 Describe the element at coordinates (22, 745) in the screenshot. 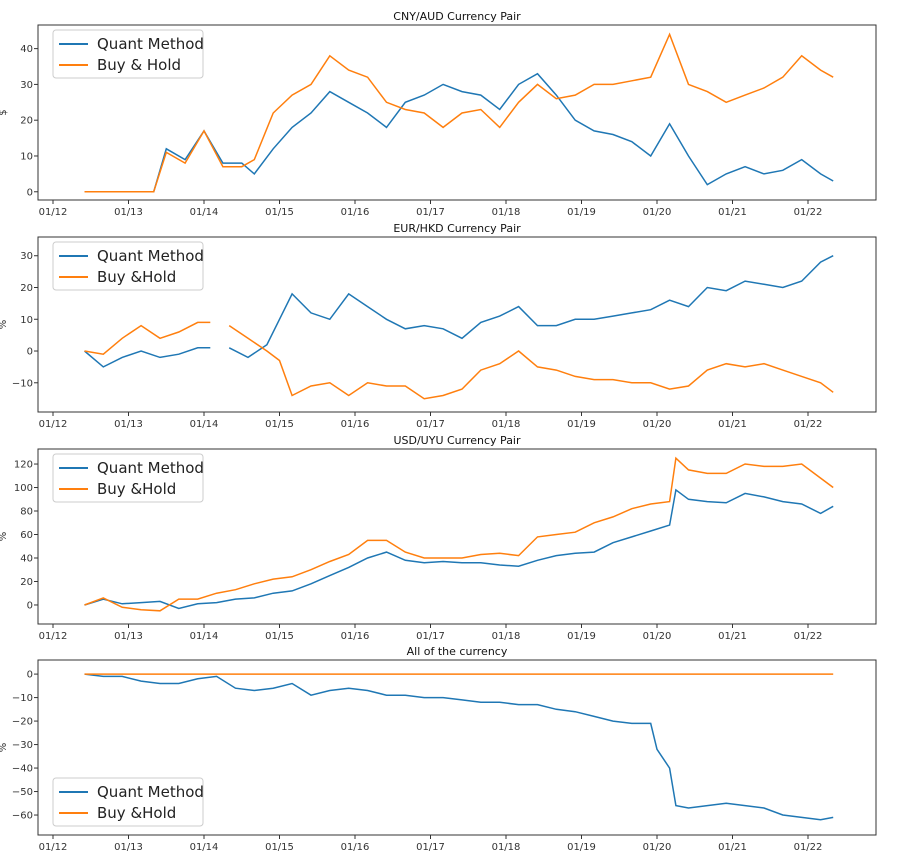

I see `y-tick-label: −30` at that location.